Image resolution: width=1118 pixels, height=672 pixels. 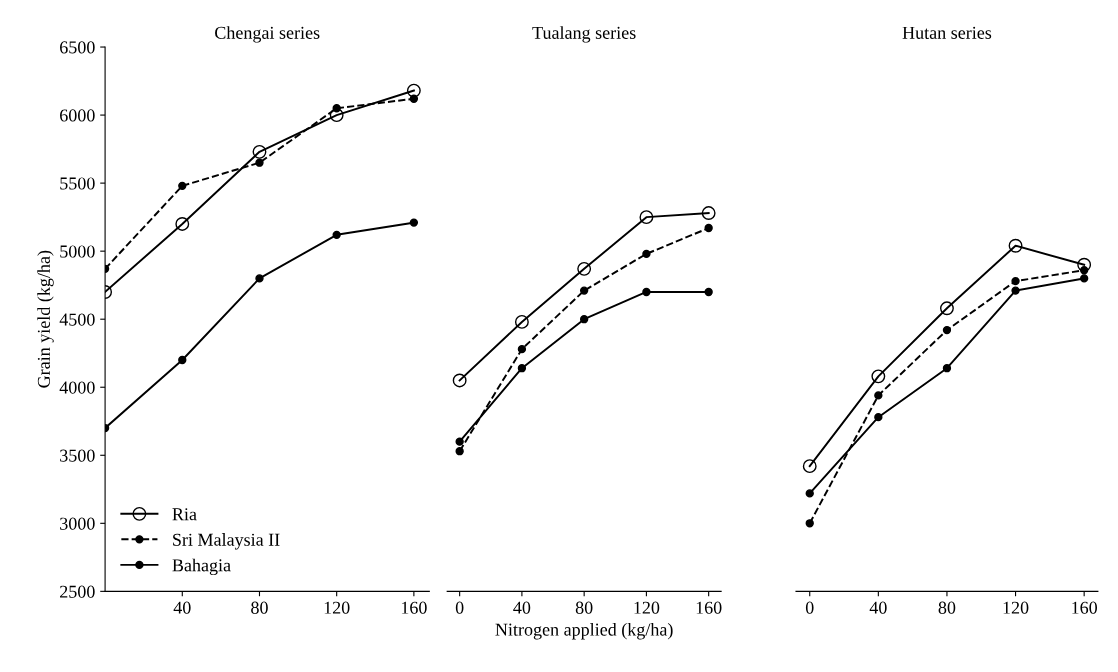 What do you see at coordinates (184, 514) in the screenshot?
I see `legend-label: Ria` at bounding box center [184, 514].